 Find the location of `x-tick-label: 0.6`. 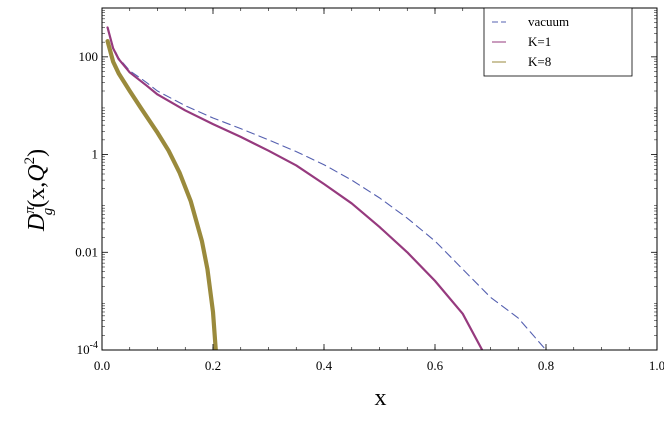

x-tick-label: 0.6 is located at coordinates (435, 365).